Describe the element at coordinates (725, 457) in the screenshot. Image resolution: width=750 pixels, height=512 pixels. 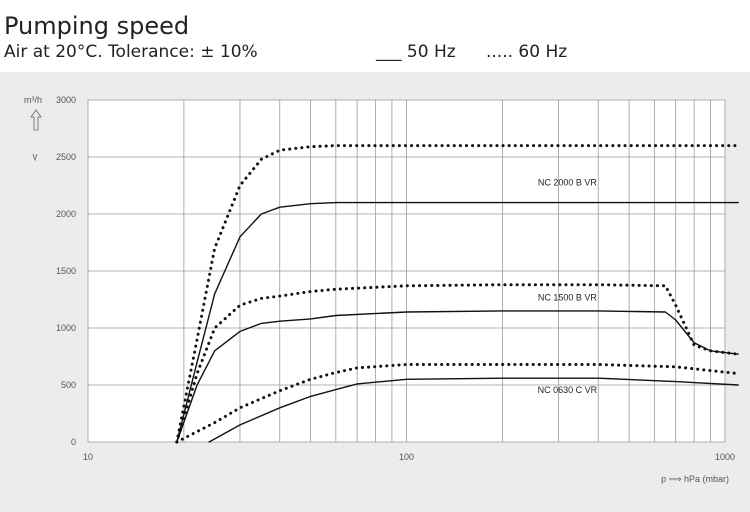
I see `x-tick-label: 1000` at that location.